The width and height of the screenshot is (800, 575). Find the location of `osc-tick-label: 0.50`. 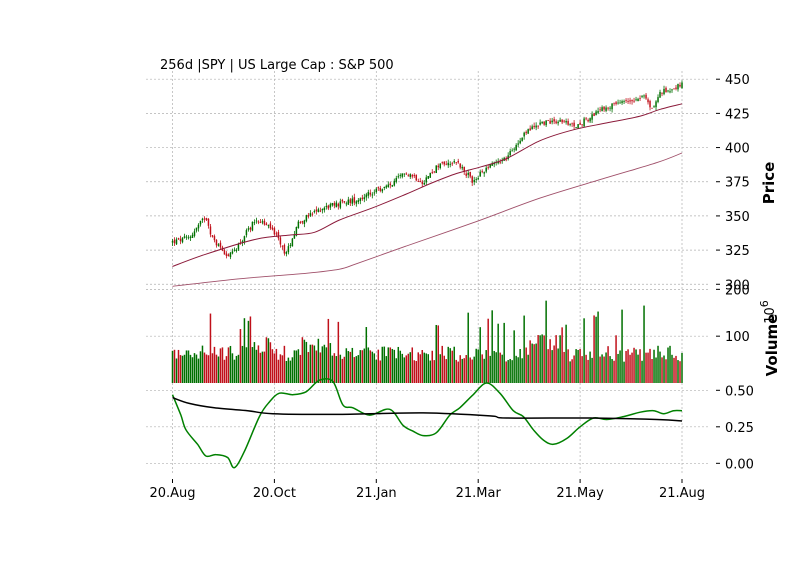

osc-tick-label: 0.50 is located at coordinates (739, 391).